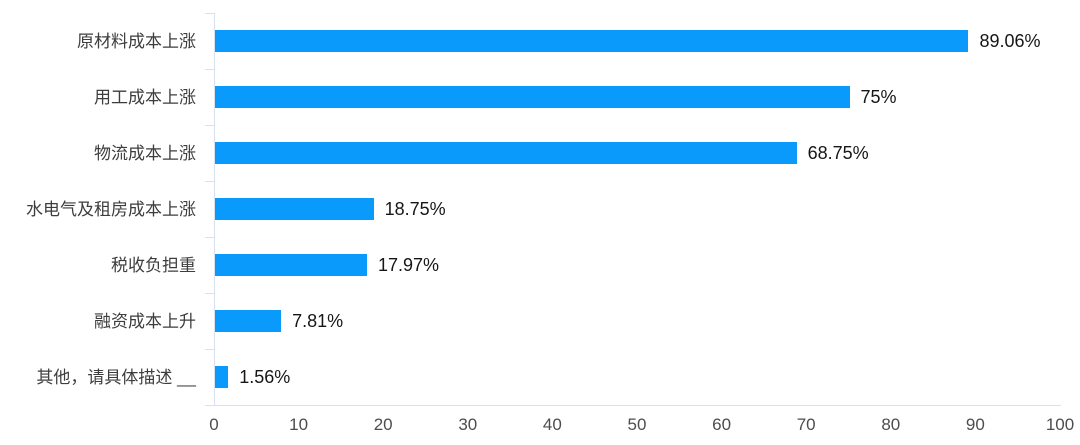 This screenshot has height=445, width=1080. Describe the element at coordinates (383, 424) in the screenshot. I see `x-axis-tick-label: 20` at that location.